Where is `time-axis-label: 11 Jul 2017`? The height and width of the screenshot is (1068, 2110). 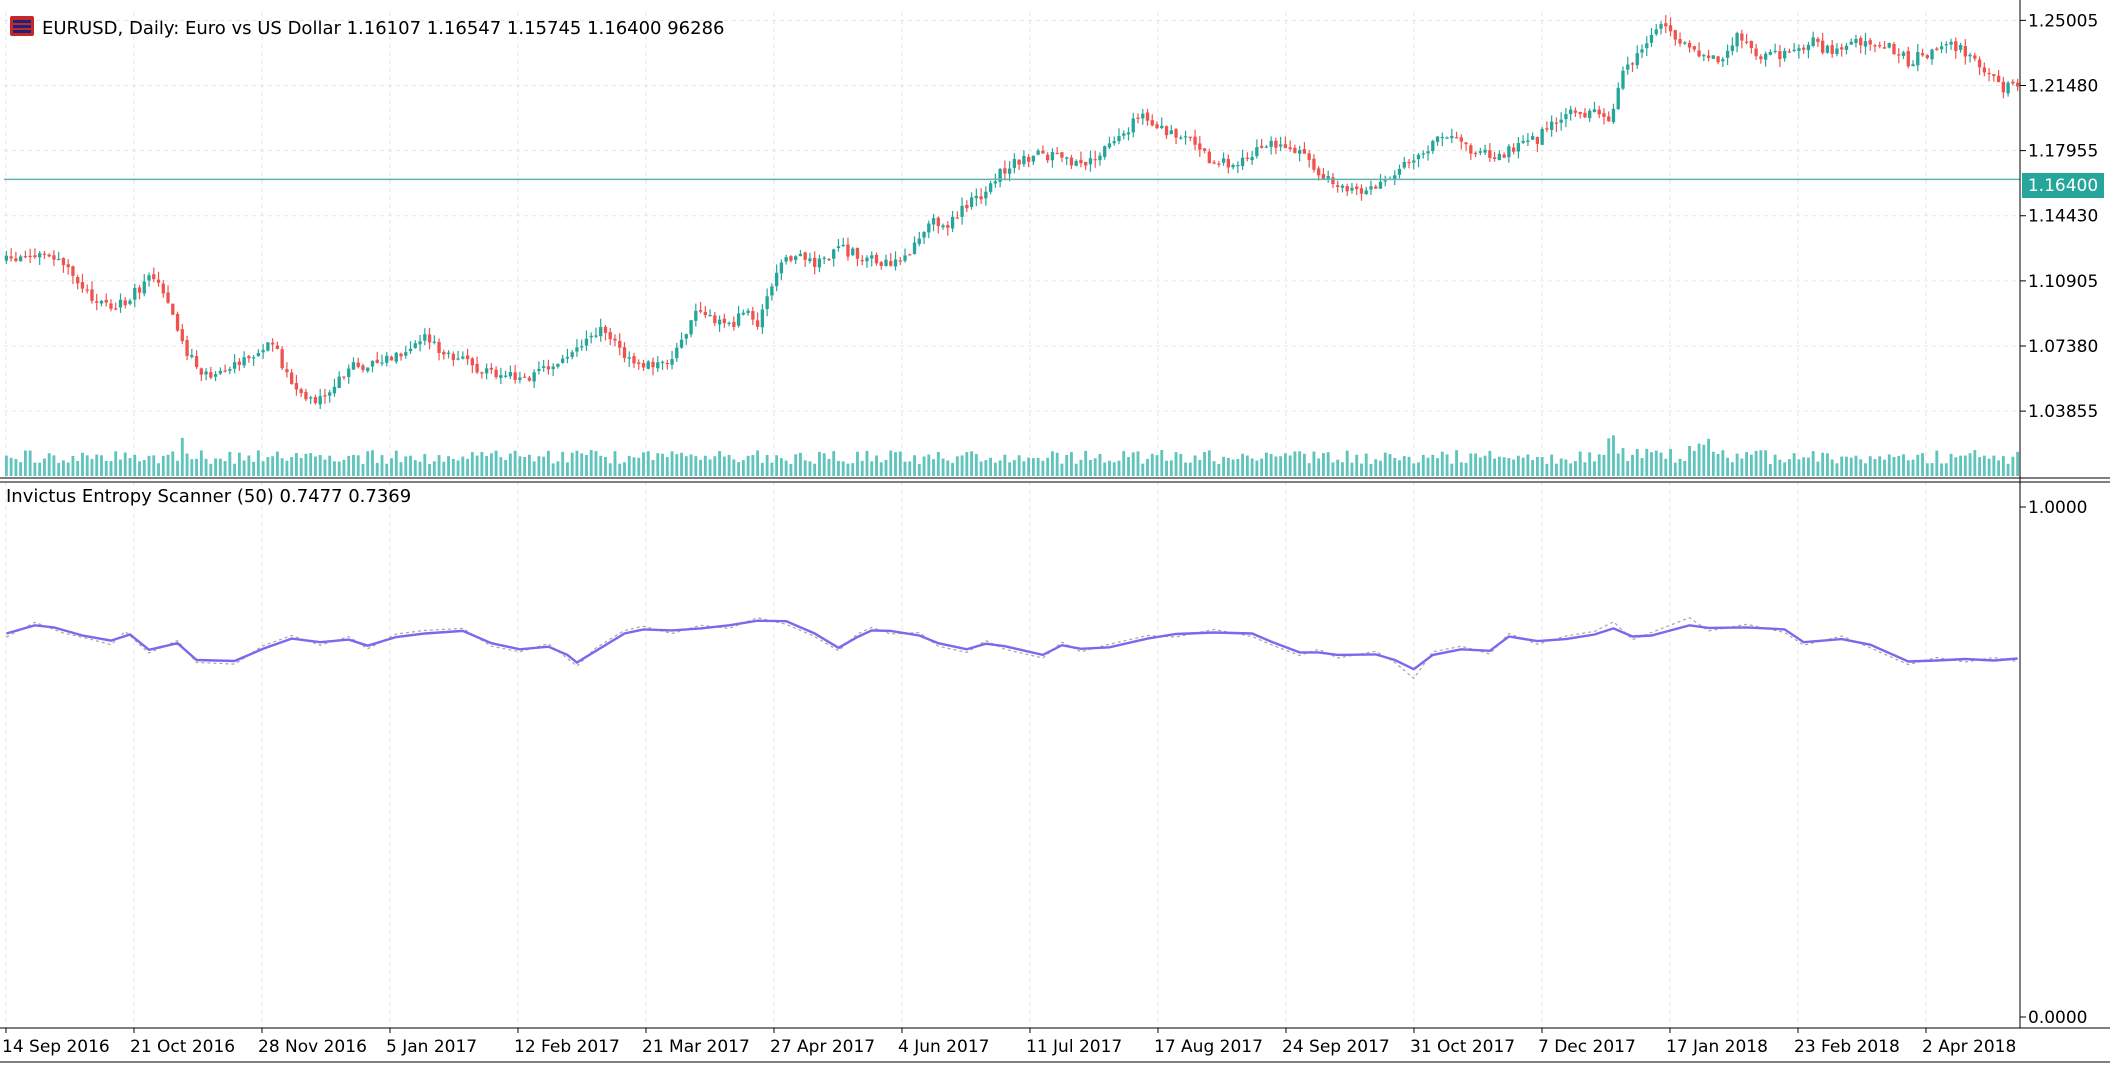 time-axis-label: 11 Jul 2017 is located at coordinates (1074, 1047).